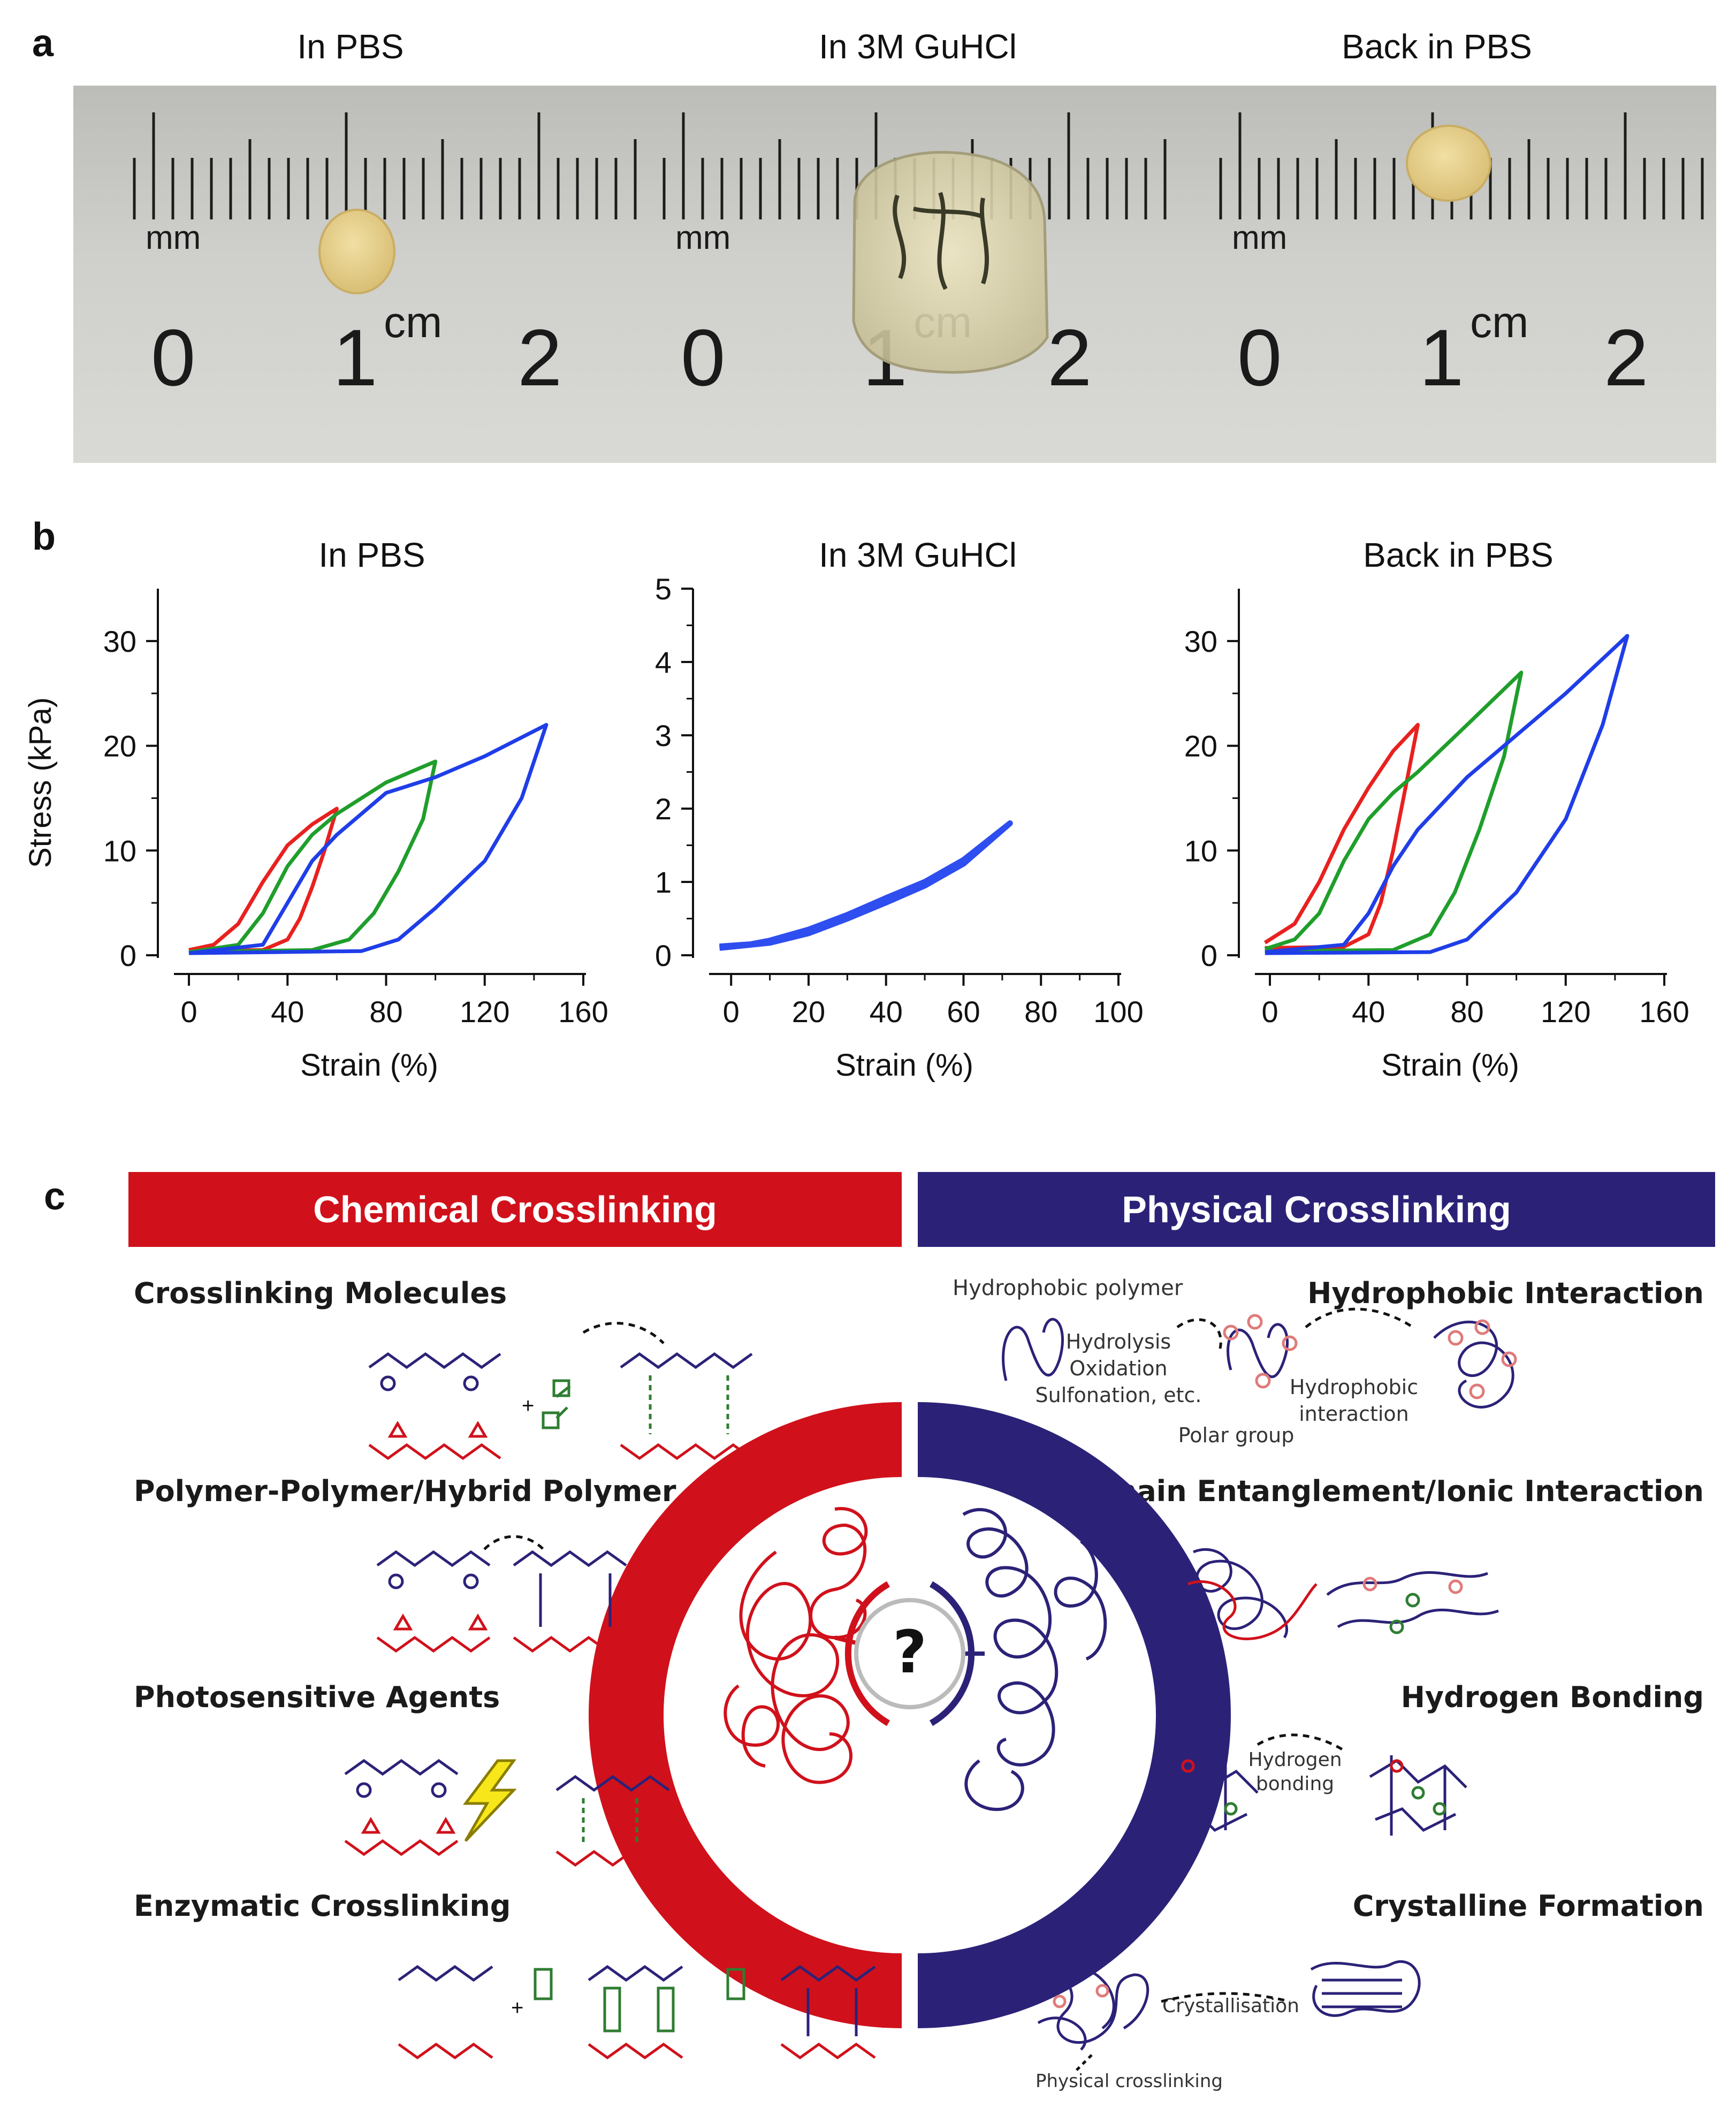 The height and width of the screenshot is (2116, 1736). I want to click on x-tick-label: 20, so click(808, 1012).